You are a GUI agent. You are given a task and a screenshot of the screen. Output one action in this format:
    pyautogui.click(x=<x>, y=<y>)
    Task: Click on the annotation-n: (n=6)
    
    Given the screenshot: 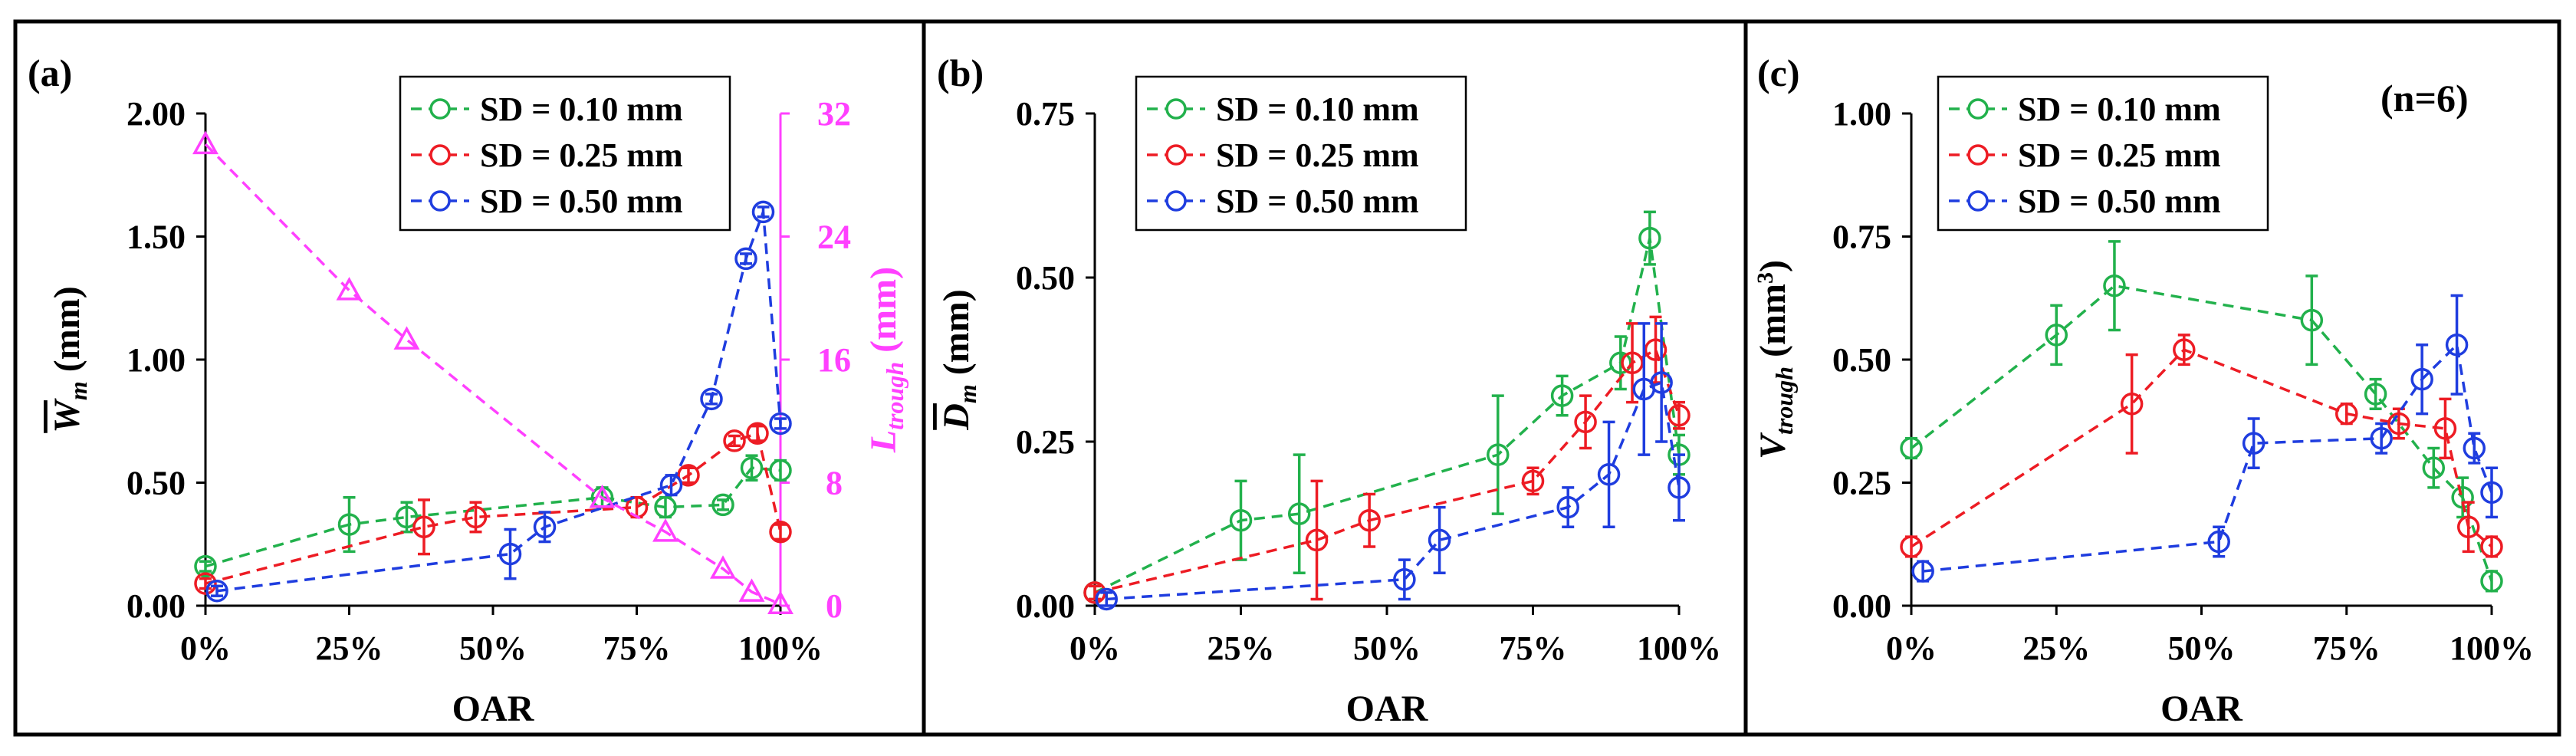 What is the action you would take?
    pyautogui.click(x=2424, y=98)
    